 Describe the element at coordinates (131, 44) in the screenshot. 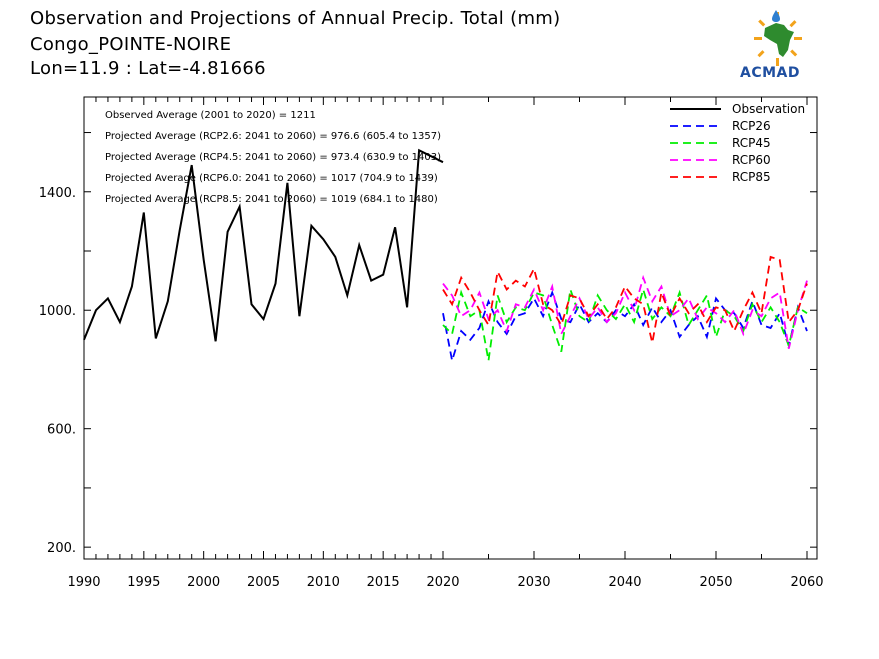

I see `station-name: Congo_POINTE-NOIRE` at that location.